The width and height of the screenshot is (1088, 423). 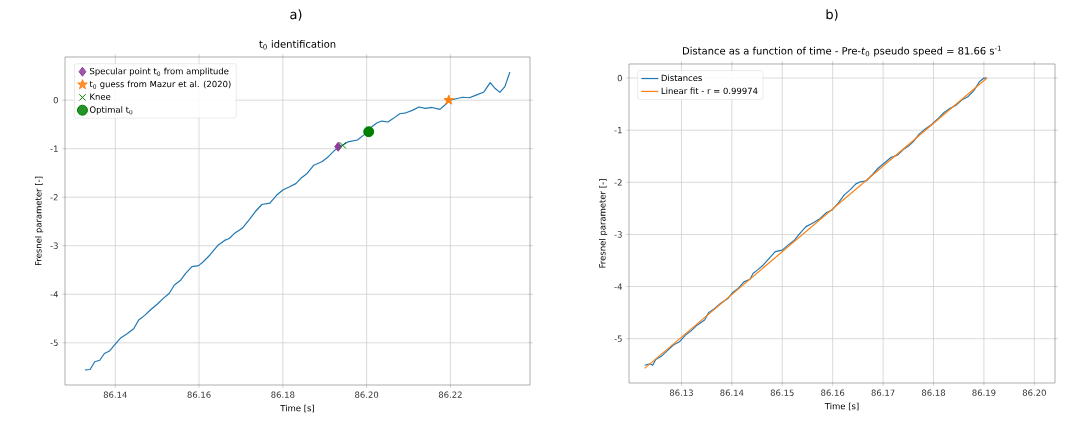 I want to click on text: a), so click(x=296, y=15).